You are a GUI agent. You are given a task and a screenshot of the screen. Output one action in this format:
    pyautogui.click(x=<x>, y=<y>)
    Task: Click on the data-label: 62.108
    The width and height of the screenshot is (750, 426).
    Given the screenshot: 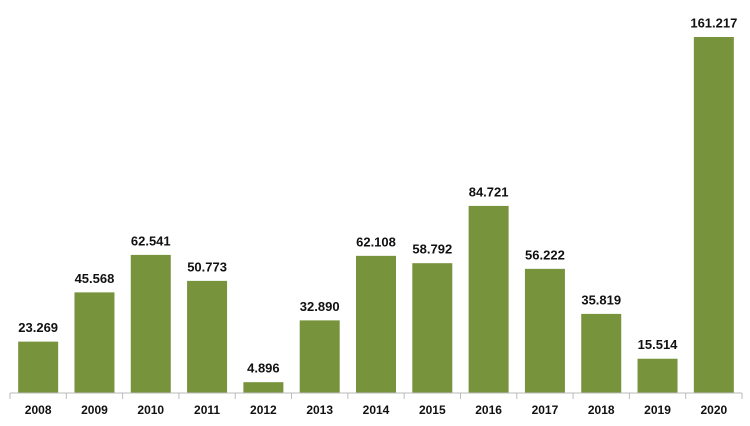 What is the action you would take?
    pyautogui.click(x=376, y=241)
    